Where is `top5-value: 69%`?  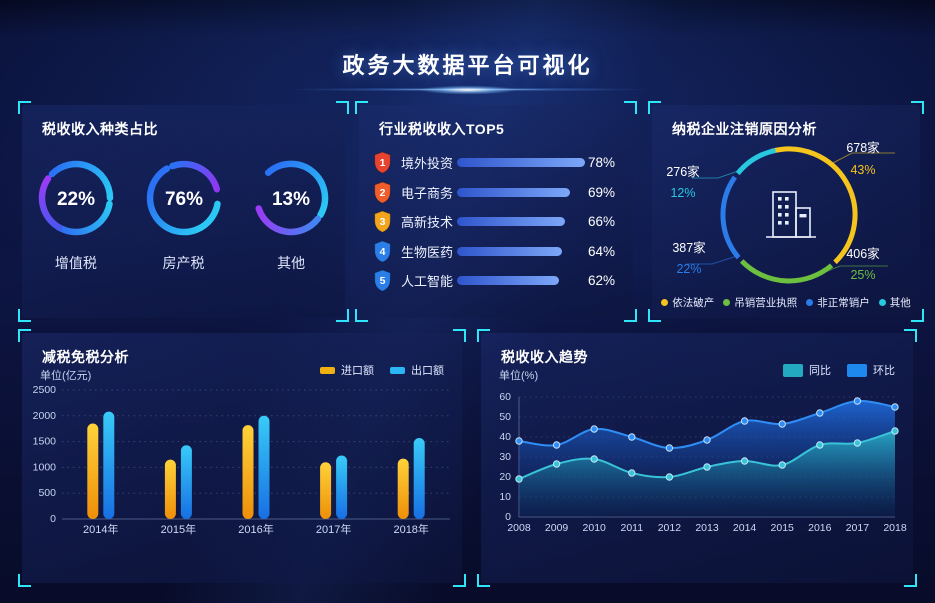 top5-value: 69% is located at coordinates (601, 192).